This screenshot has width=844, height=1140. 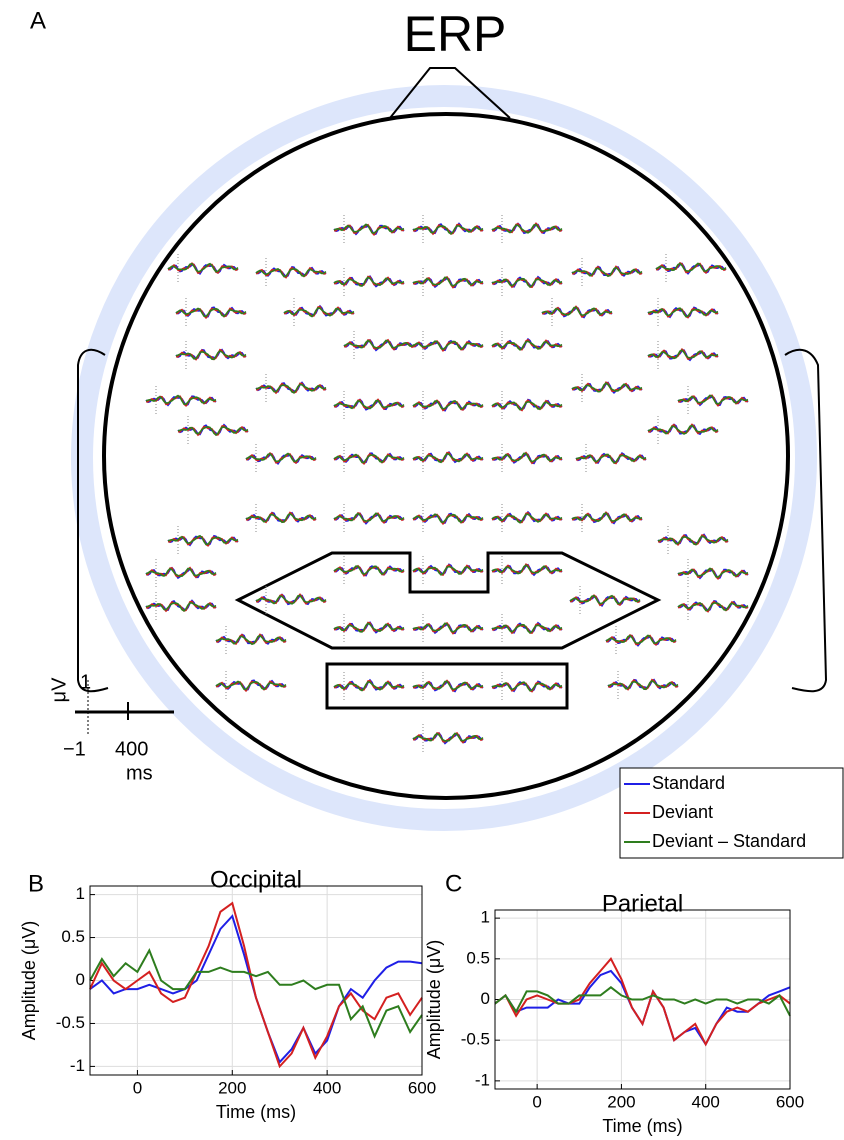 What do you see at coordinates (59, 690) in the screenshot?
I see `scale-label: μV` at bounding box center [59, 690].